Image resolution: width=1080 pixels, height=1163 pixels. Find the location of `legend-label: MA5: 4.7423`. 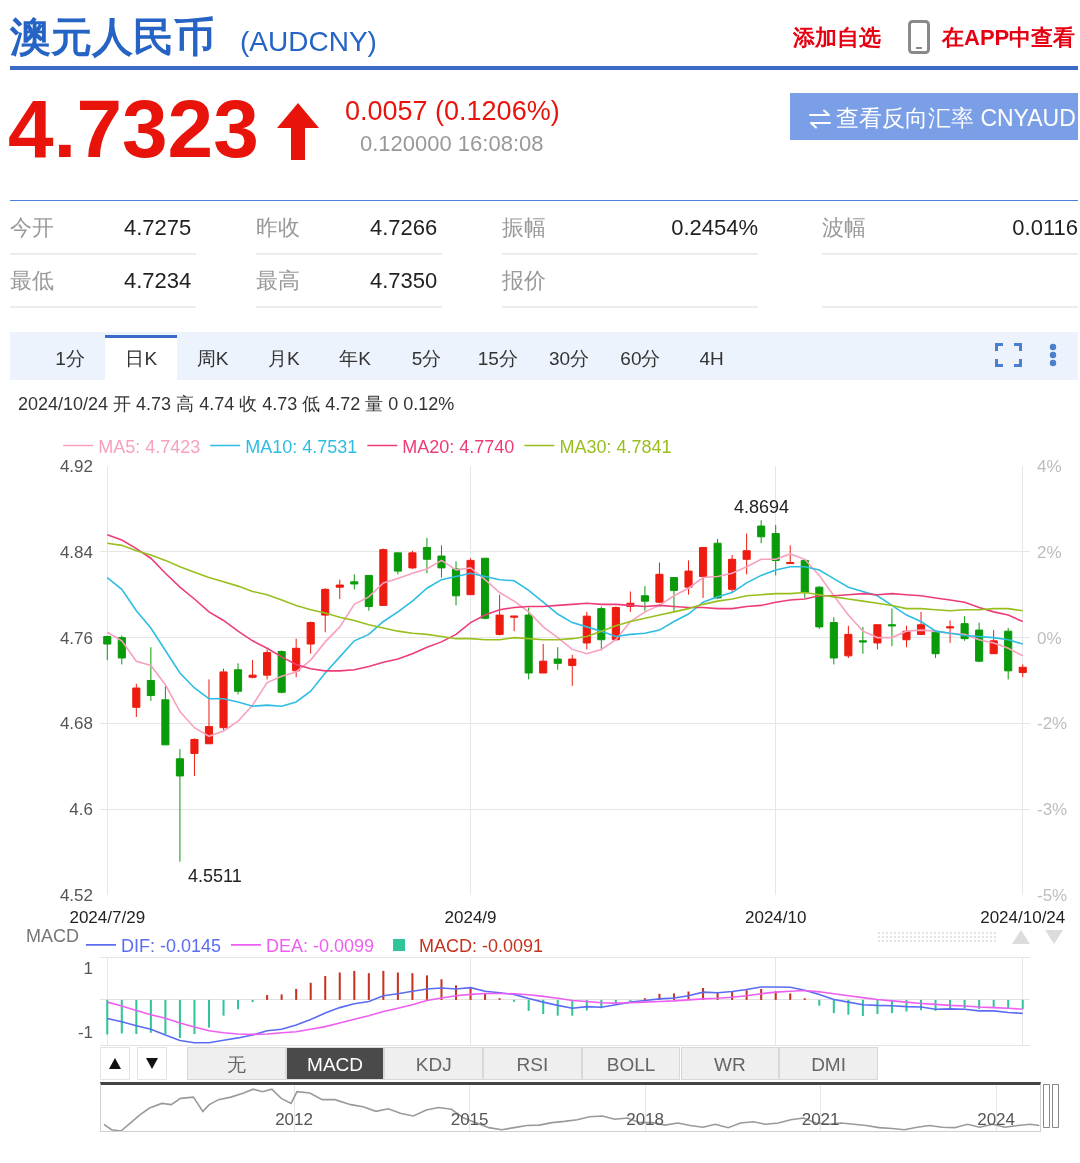

legend-label: MA5: 4.7423 is located at coordinates (149, 446).